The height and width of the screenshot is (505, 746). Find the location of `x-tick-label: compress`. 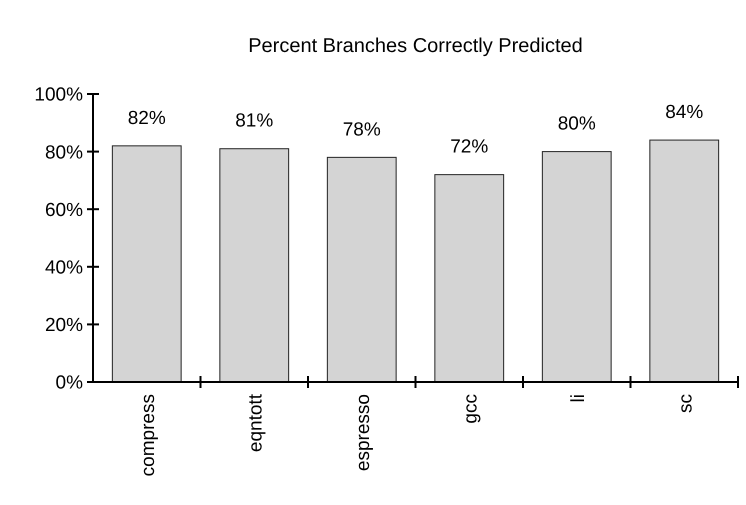

x-tick-label: compress is located at coordinates (148, 435).